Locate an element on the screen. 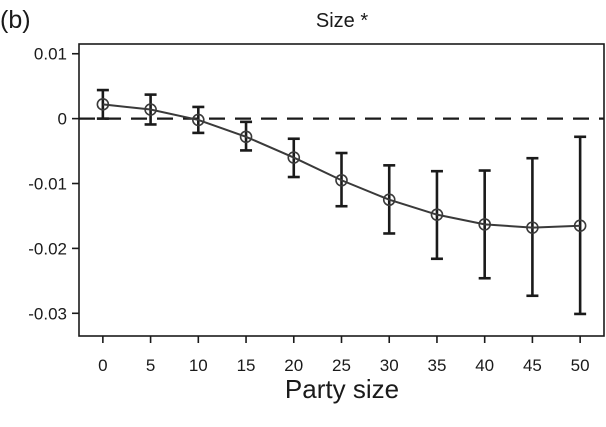 This screenshot has width=606, height=427. x-tick-label: 5 is located at coordinates (150, 365).